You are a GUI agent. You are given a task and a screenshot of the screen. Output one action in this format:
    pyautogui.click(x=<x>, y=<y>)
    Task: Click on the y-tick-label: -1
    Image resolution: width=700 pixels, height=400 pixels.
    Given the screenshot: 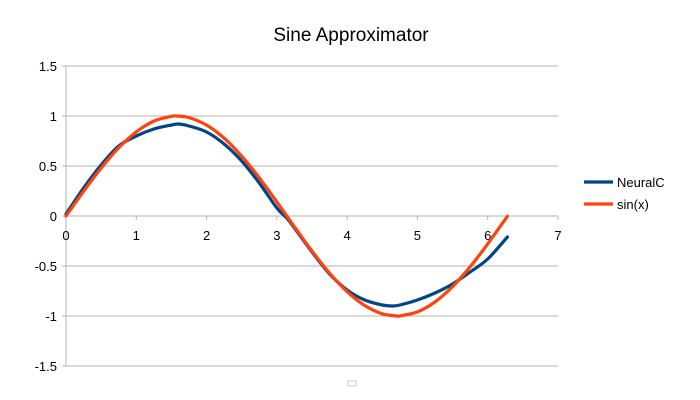 What is the action you would take?
    pyautogui.click(x=51, y=316)
    